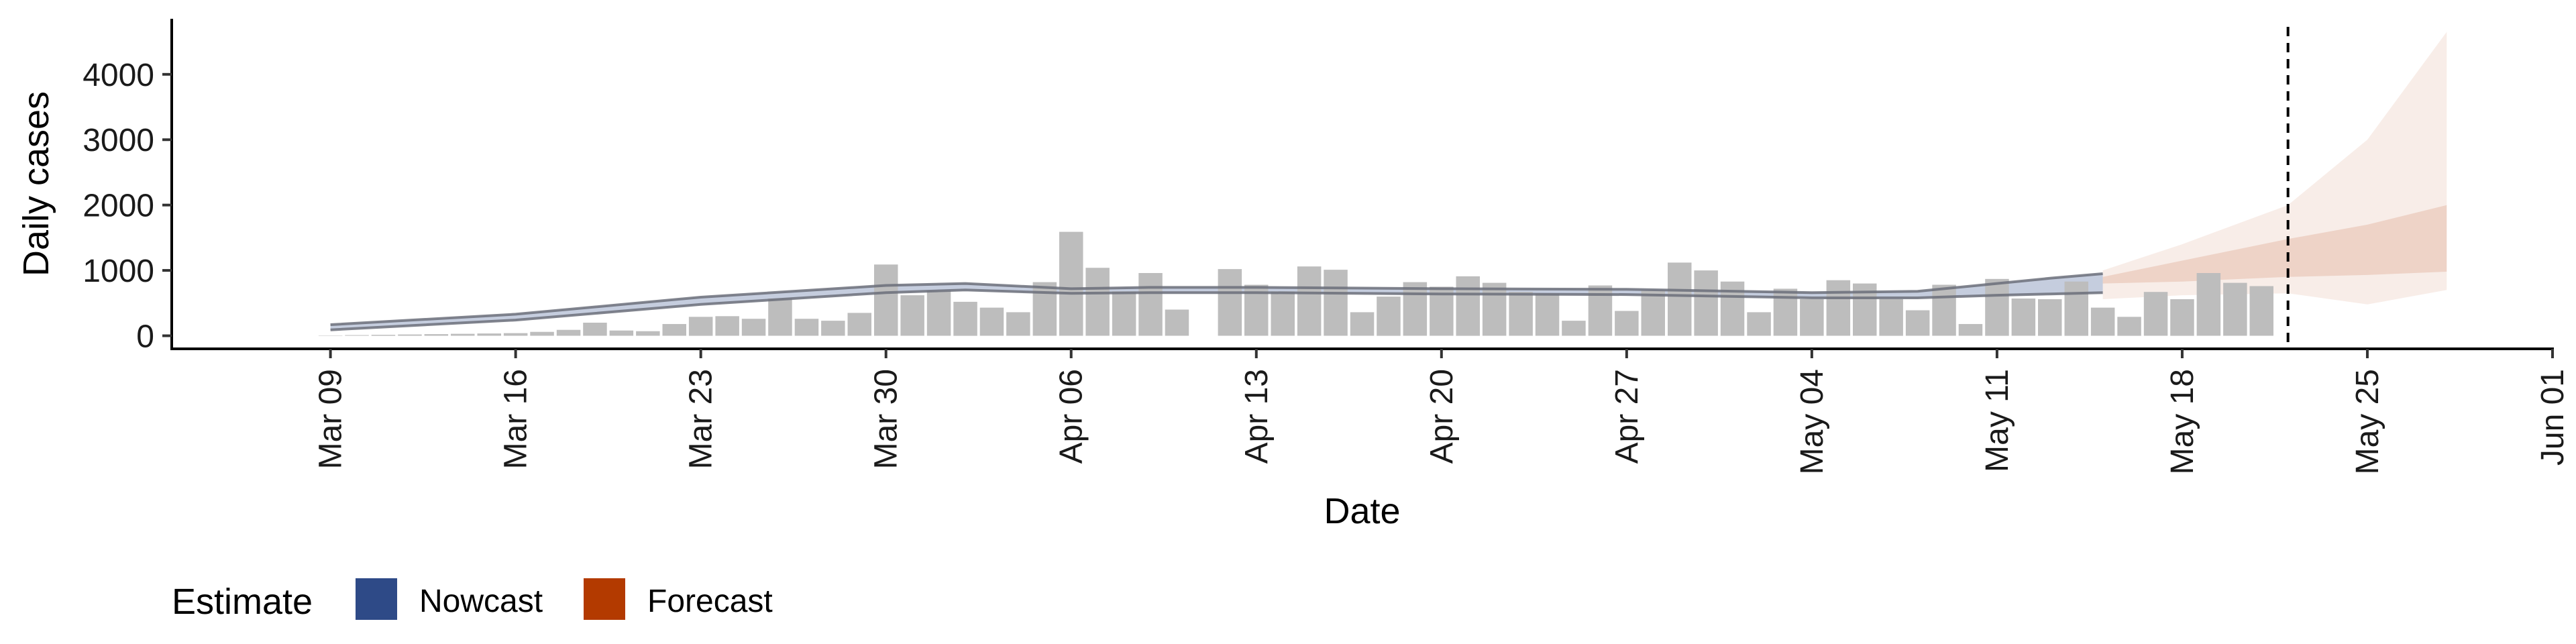  Describe the element at coordinates (886, 419) in the screenshot. I see `x-tick-label: Mar 30` at that location.